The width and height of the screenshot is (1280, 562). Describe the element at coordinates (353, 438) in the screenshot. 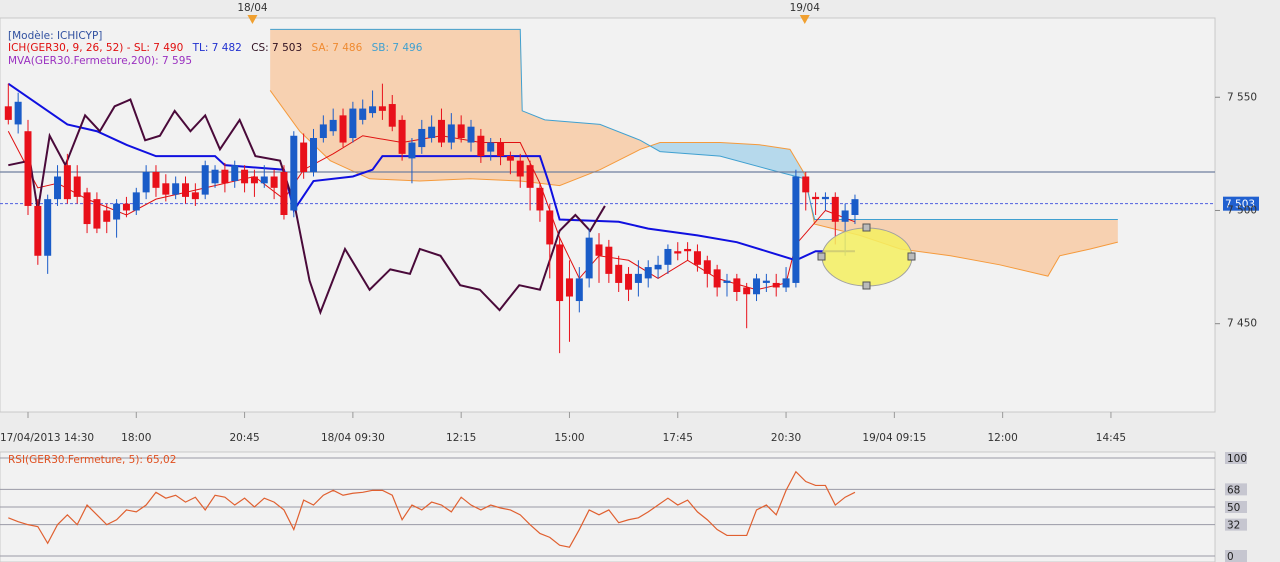

I see `x-tick-label: 18/04 09:30` at that location.